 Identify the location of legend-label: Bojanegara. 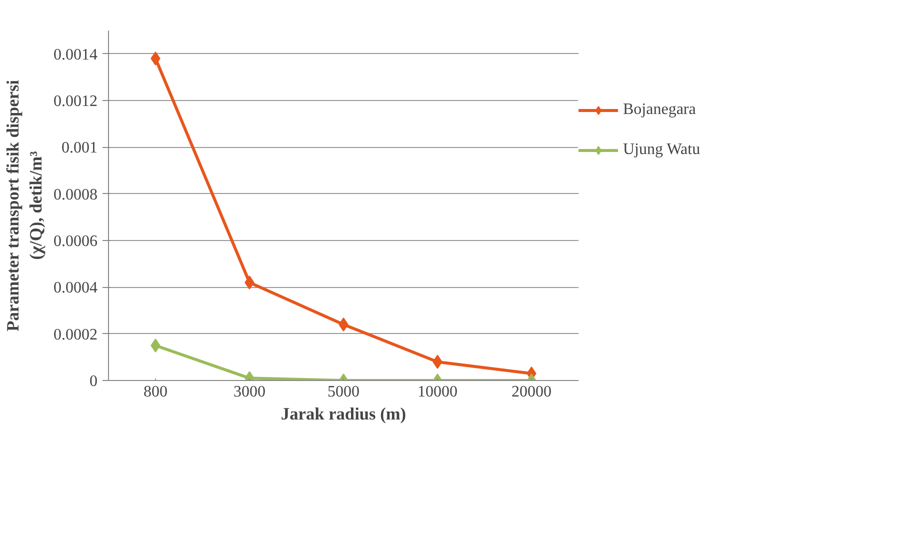
(659, 110).